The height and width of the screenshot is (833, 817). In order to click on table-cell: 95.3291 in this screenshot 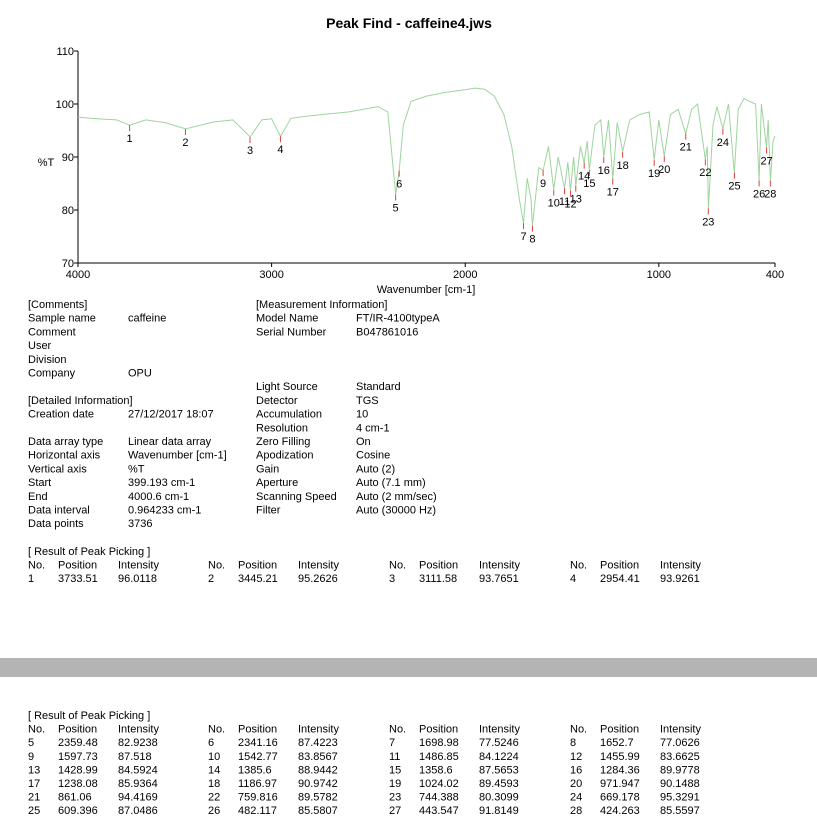, I will do `click(680, 798)`.